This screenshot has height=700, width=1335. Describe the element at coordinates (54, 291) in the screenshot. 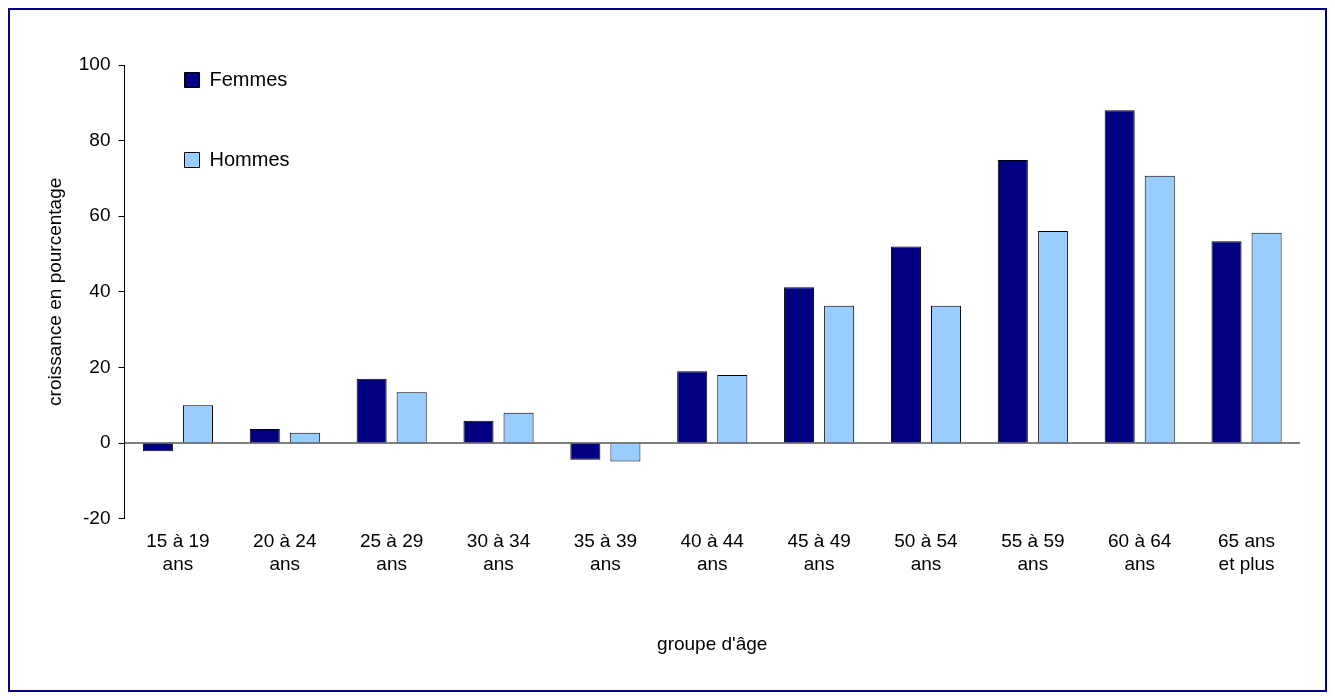

I see `y-axis-title: croissance en pourcentage` at that location.